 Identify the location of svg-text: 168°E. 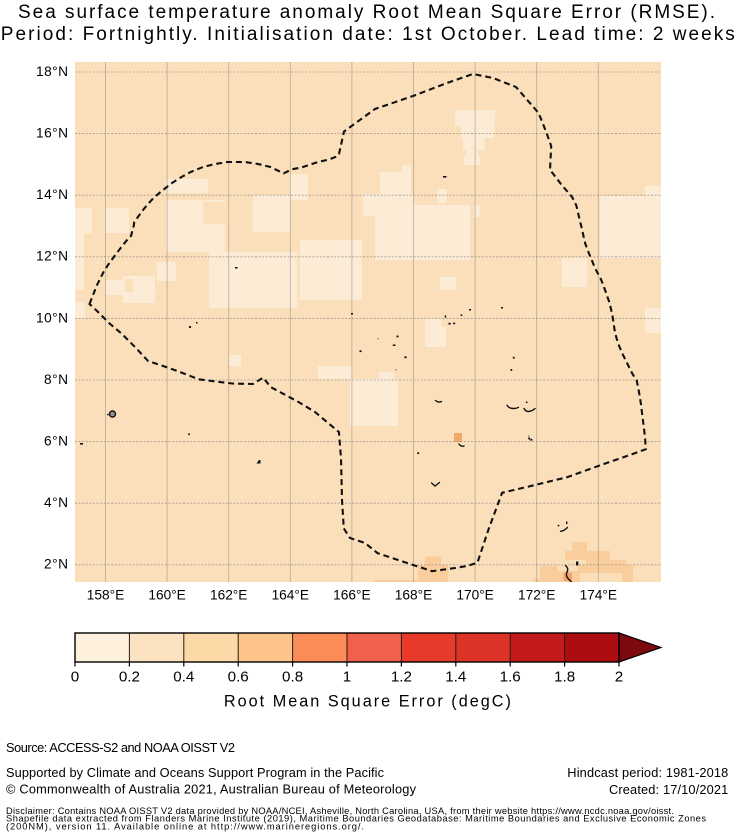
(413, 594).